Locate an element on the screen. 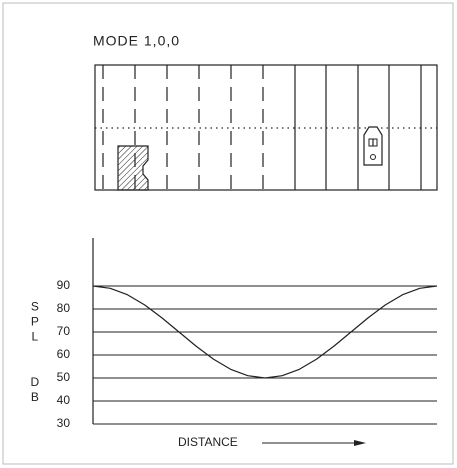 This screenshot has height=468, width=457. y-tick-label: 70 is located at coordinates (64, 331).